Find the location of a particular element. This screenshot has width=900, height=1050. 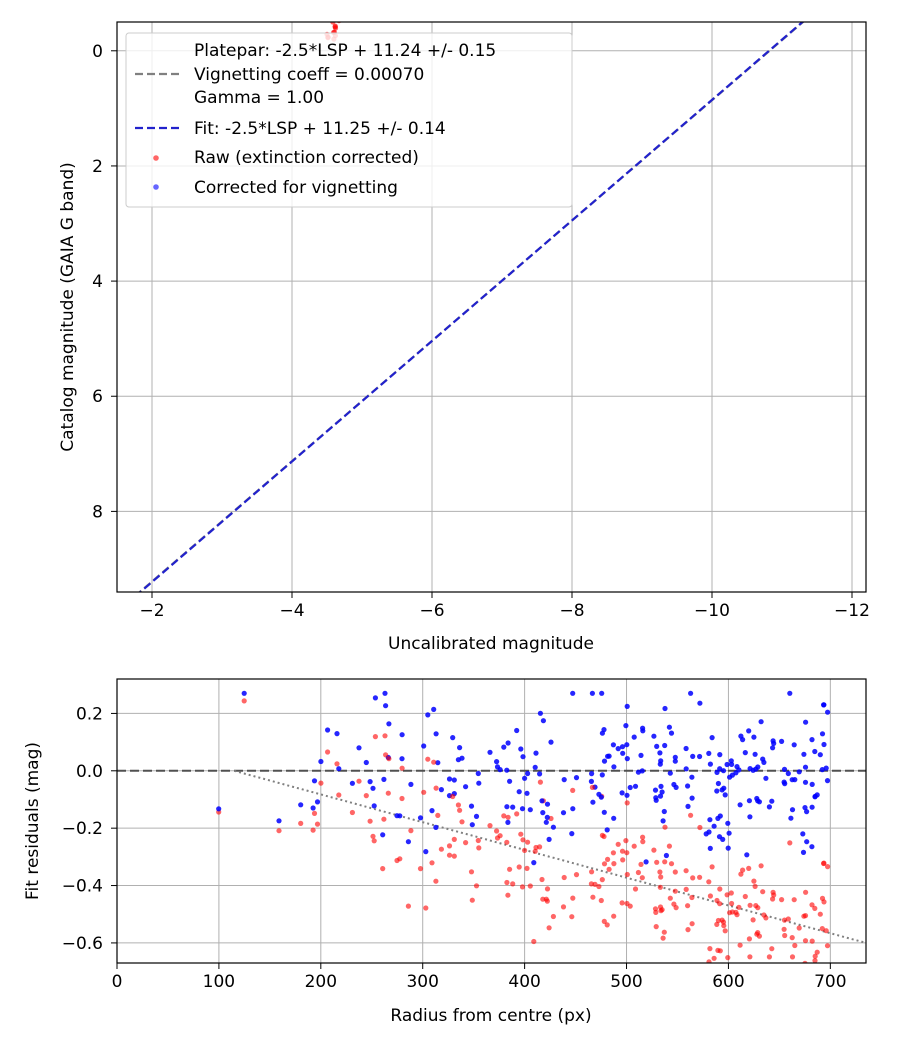

legend-fit-label: Fit: -2.5*LSP + 11.25 +/- 0.14 is located at coordinates (320, 129).